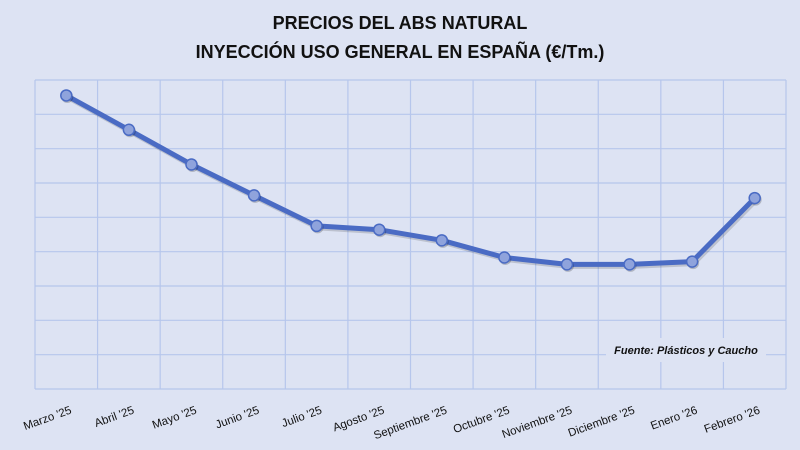 The height and width of the screenshot is (450, 800). Describe the element at coordinates (400, 51) in the screenshot. I see `chart-title-line-2: INYECCIÓN USO GENERAL EN ESPAÑA (€/Tm.)` at that location.